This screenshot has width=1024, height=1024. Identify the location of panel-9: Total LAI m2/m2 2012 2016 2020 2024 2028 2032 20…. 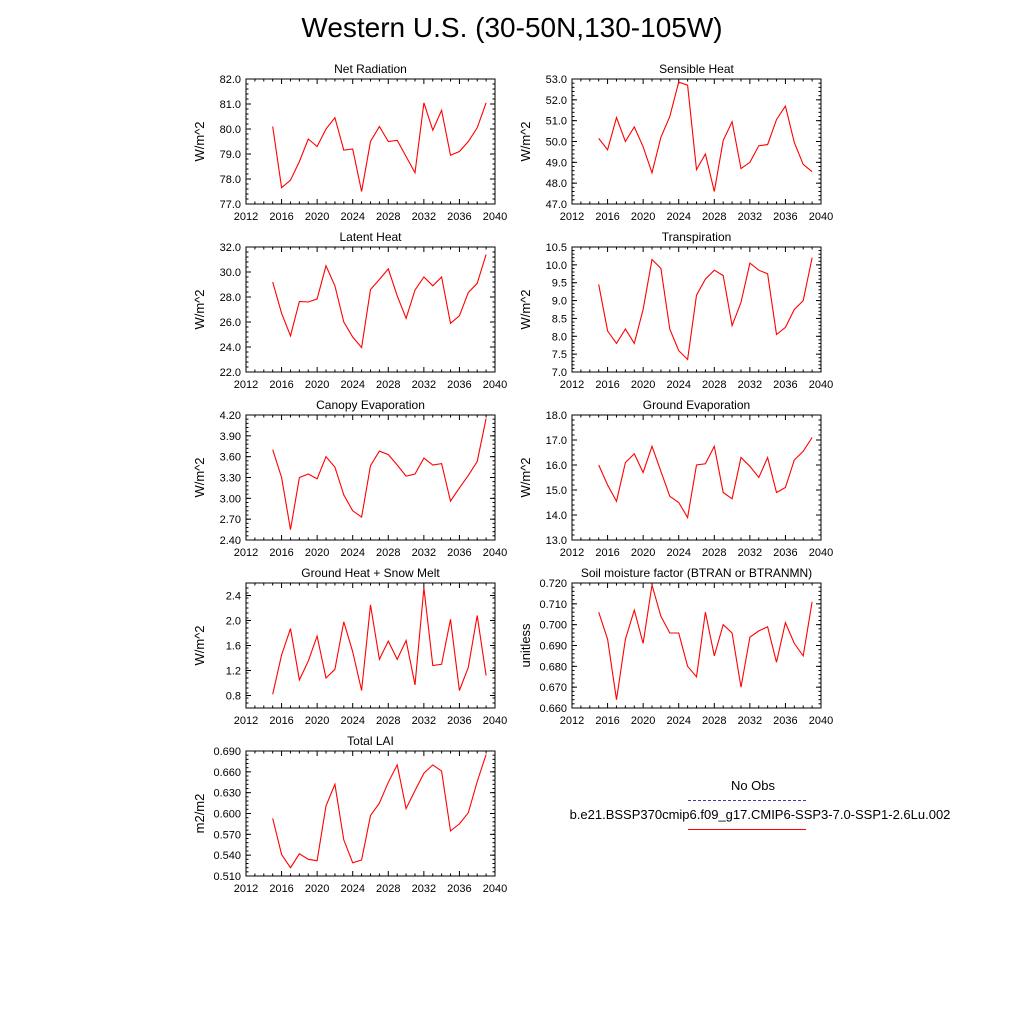
(349, 814).